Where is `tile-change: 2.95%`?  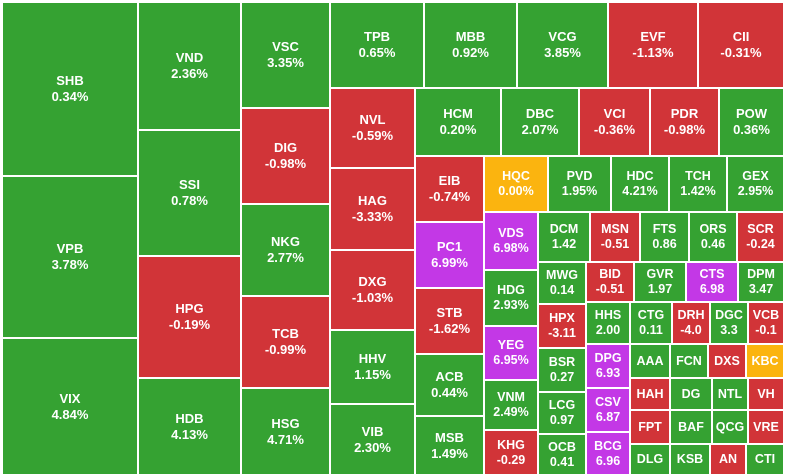 tile-change: 2.95% is located at coordinates (755, 191).